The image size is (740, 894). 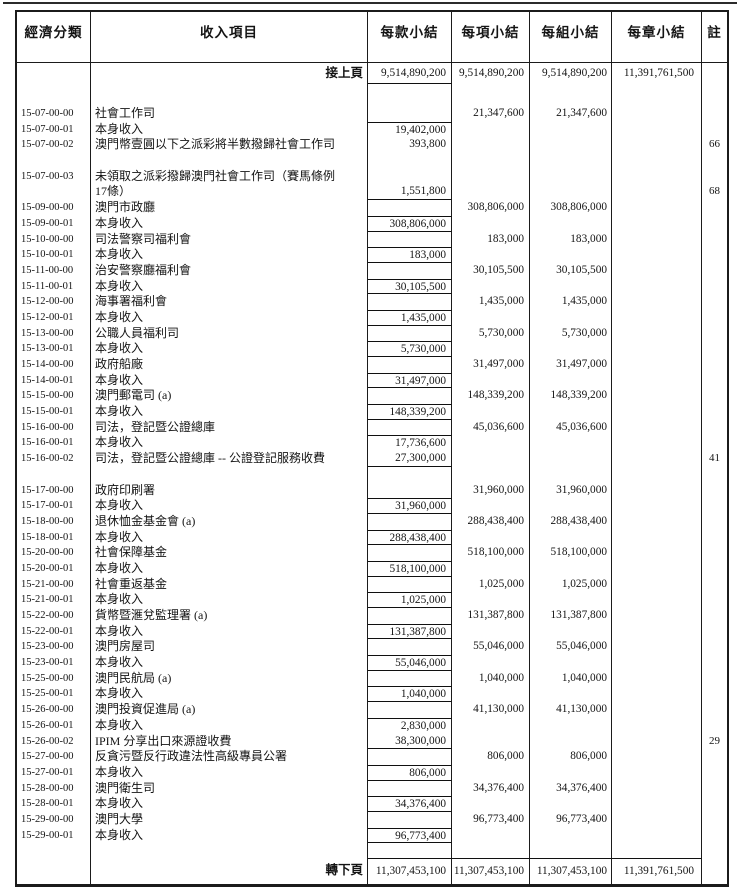 What do you see at coordinates (571, 270) in the screenshot?
I see `cell-per-group-subtotal: 30,105,500` at bounding box center [571, 270].